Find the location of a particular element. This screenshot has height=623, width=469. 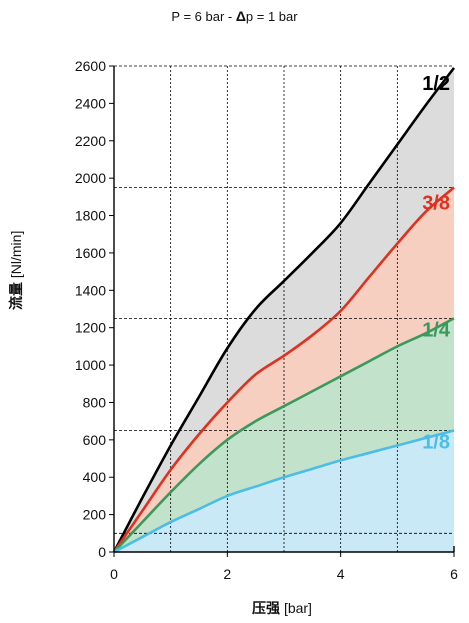

series-labels: 1/2 3/8 1/4 1/8 is located at coordinates (436, 263).